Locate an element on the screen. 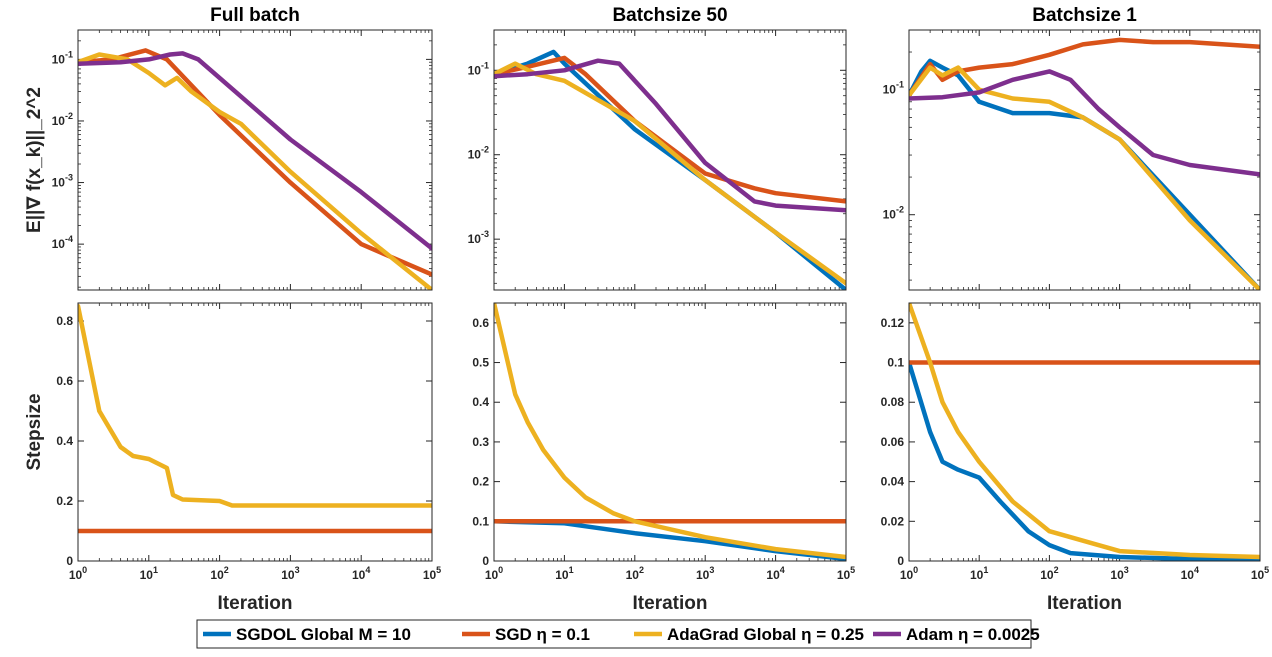  legend-label-adam-0-0025: Adam η = 0.0025 is located at coordinates (973, 634).